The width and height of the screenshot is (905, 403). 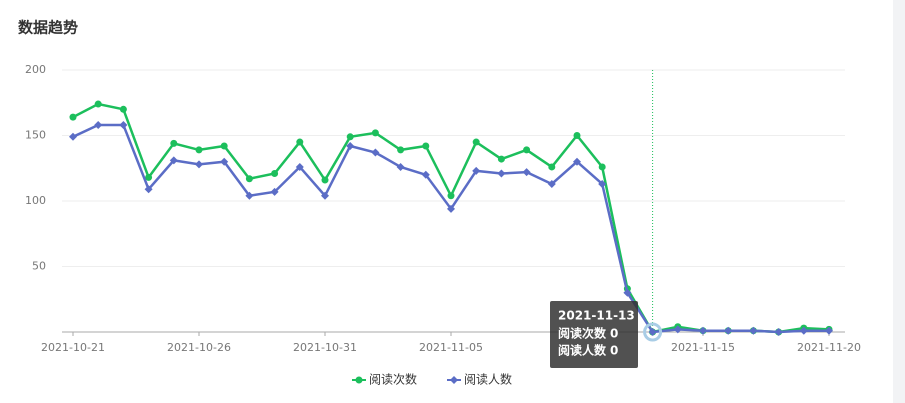 I want to click on page-title: 数据趋势, so click(x=48, y=28).